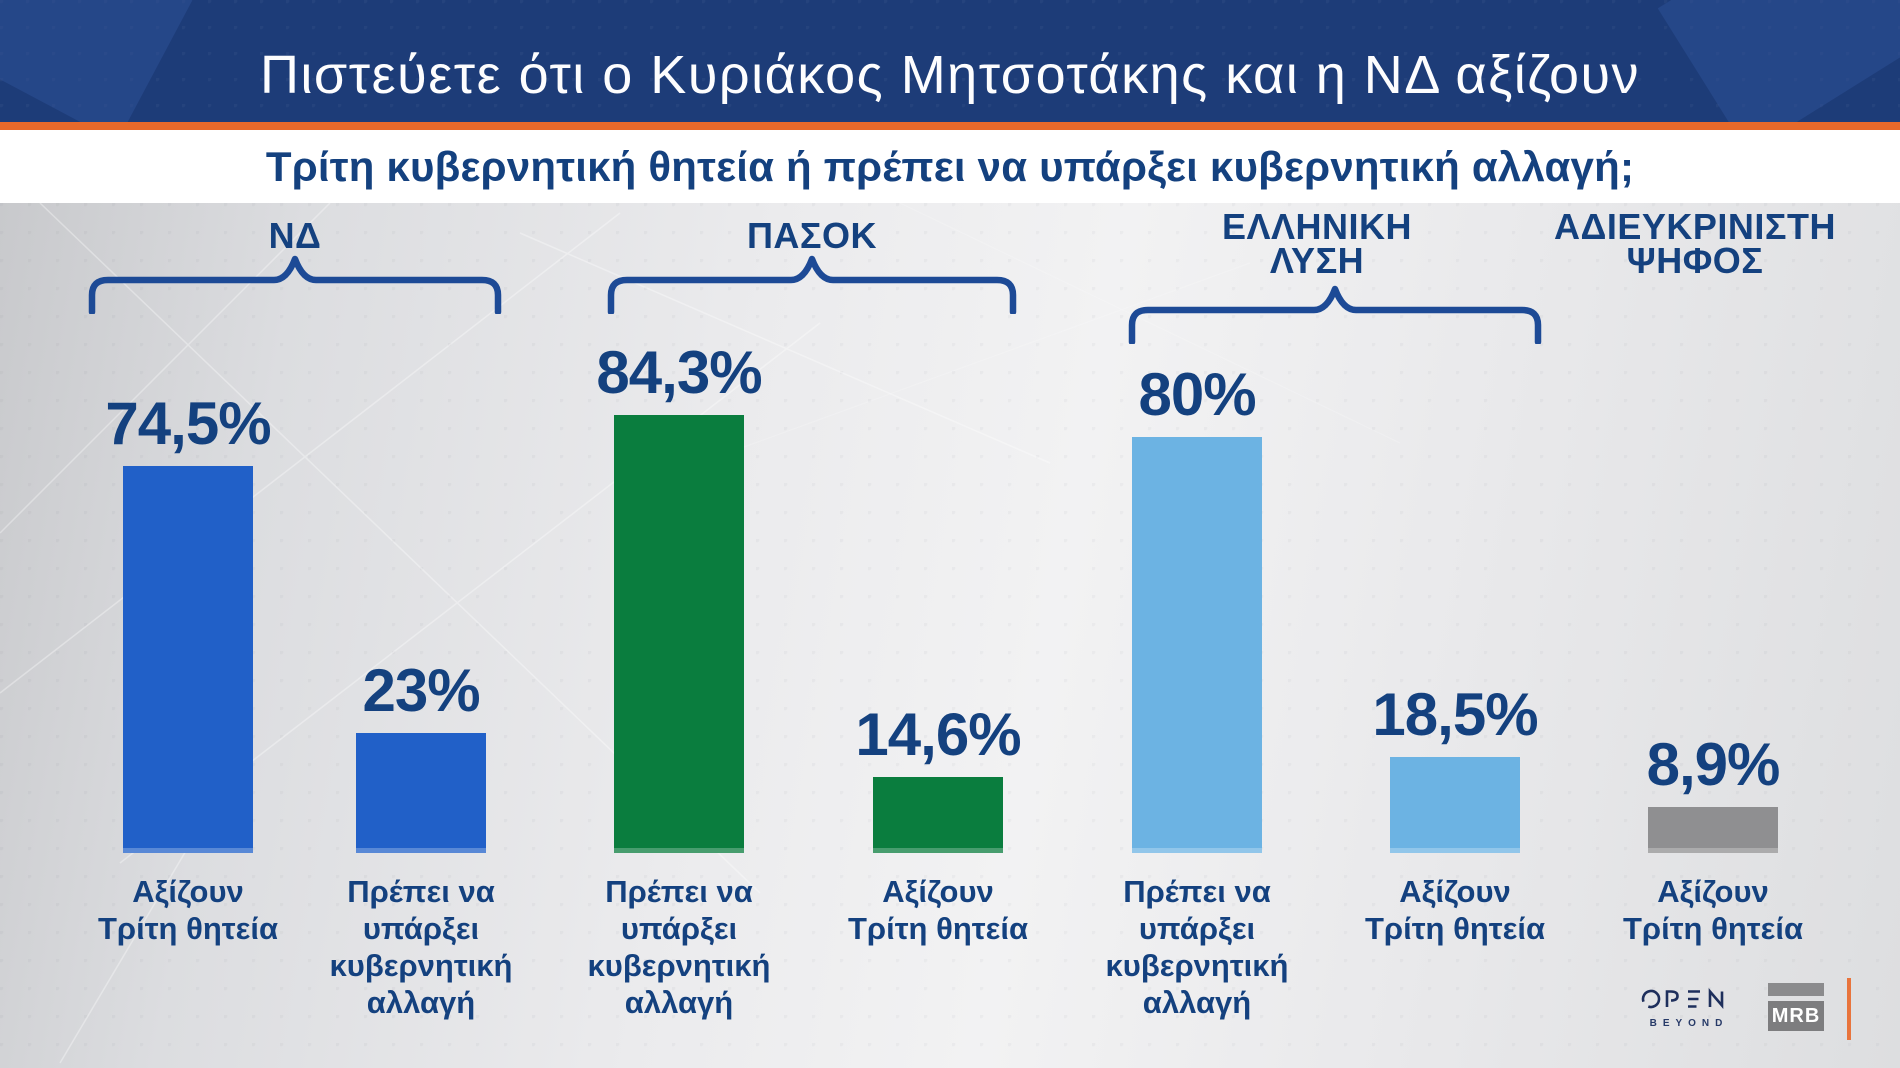 Image resolution: width=1900 pixels, height=1068 pixels. I want to click on mrb-logo: MRB, so click(1796, 1007).